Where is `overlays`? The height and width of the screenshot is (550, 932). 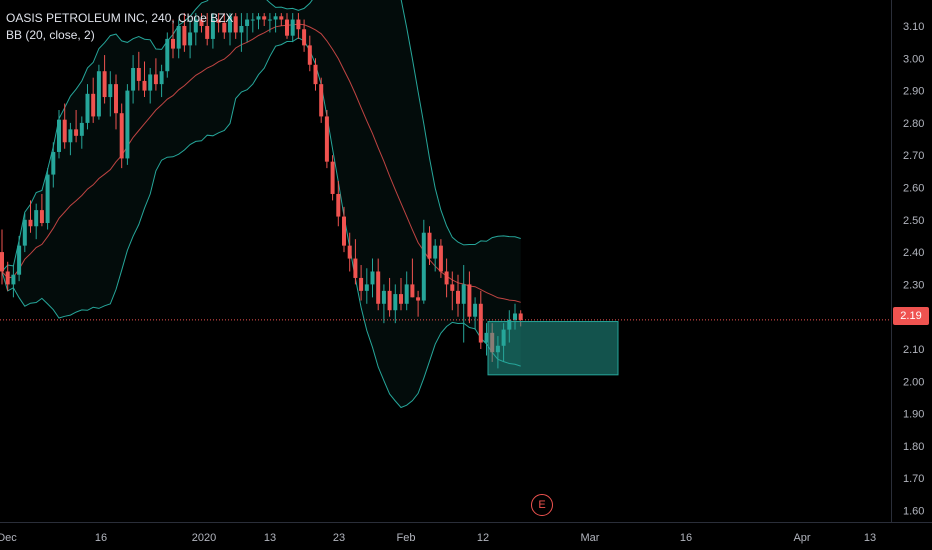
overlays is located at coordinates (445, 347).